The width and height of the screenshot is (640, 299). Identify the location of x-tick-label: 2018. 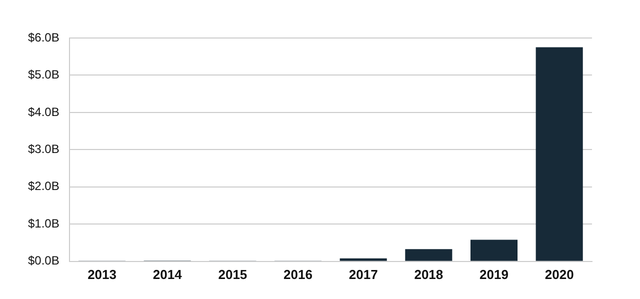
(429, 274).